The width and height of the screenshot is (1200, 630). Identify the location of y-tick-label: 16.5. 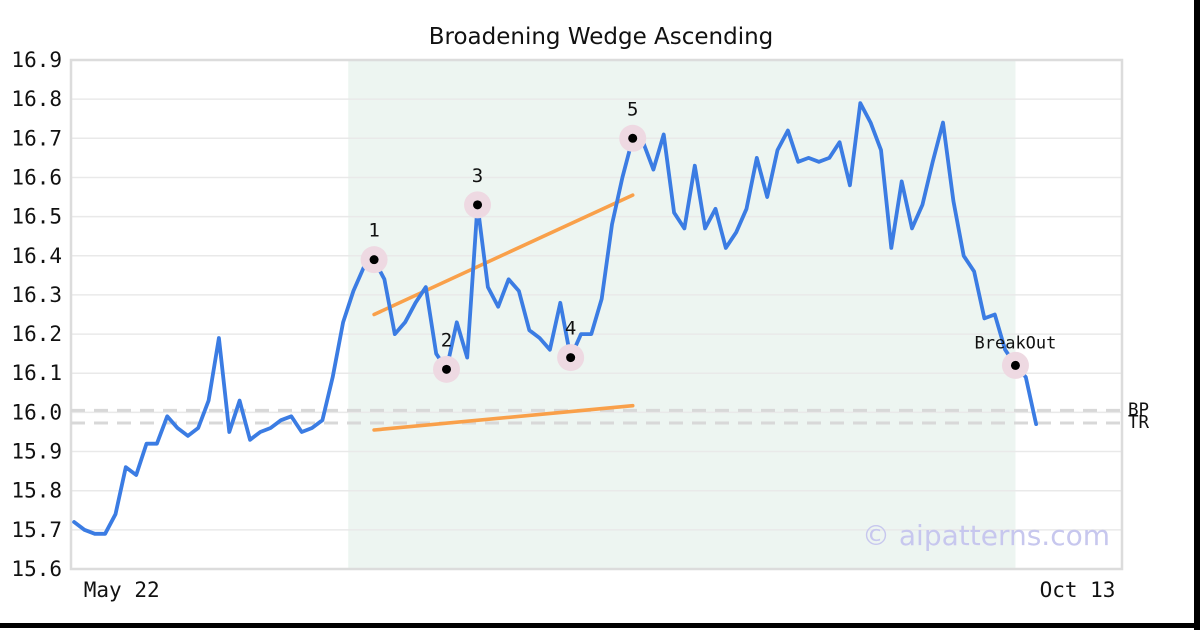
(36, 217).